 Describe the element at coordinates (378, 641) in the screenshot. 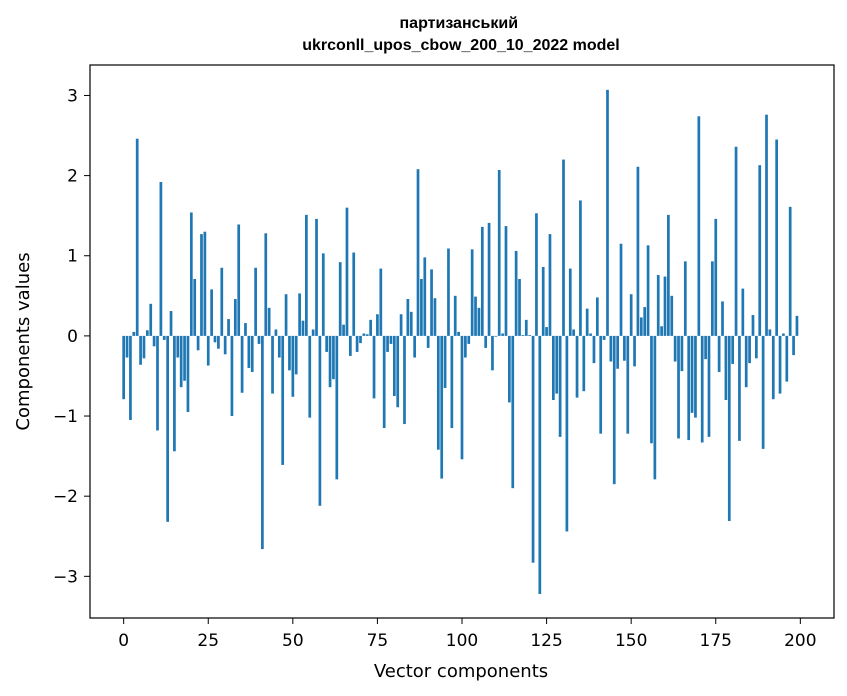

I see `x-tick-label-75: 75` at that location.